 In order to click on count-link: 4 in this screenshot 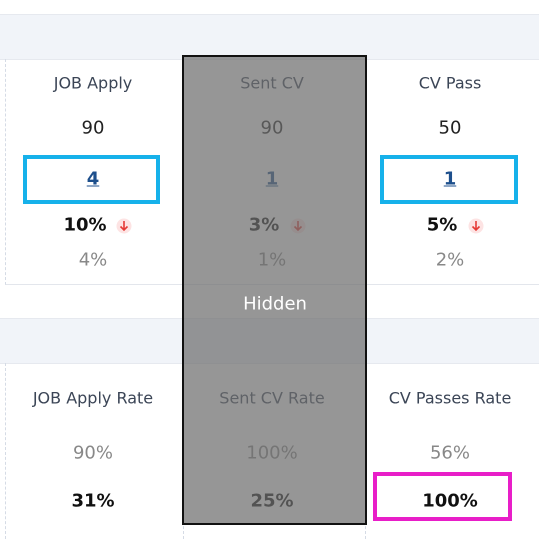, I will do `click(93, 179)`.